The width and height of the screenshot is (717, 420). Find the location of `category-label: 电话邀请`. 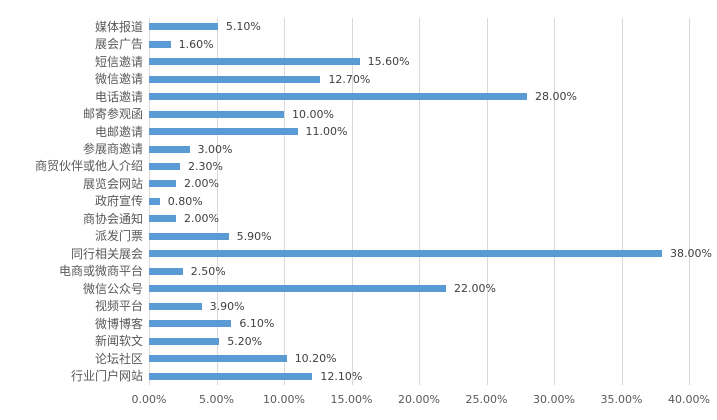

category-label: 电话邀请 is located at coordinates (118, 96).